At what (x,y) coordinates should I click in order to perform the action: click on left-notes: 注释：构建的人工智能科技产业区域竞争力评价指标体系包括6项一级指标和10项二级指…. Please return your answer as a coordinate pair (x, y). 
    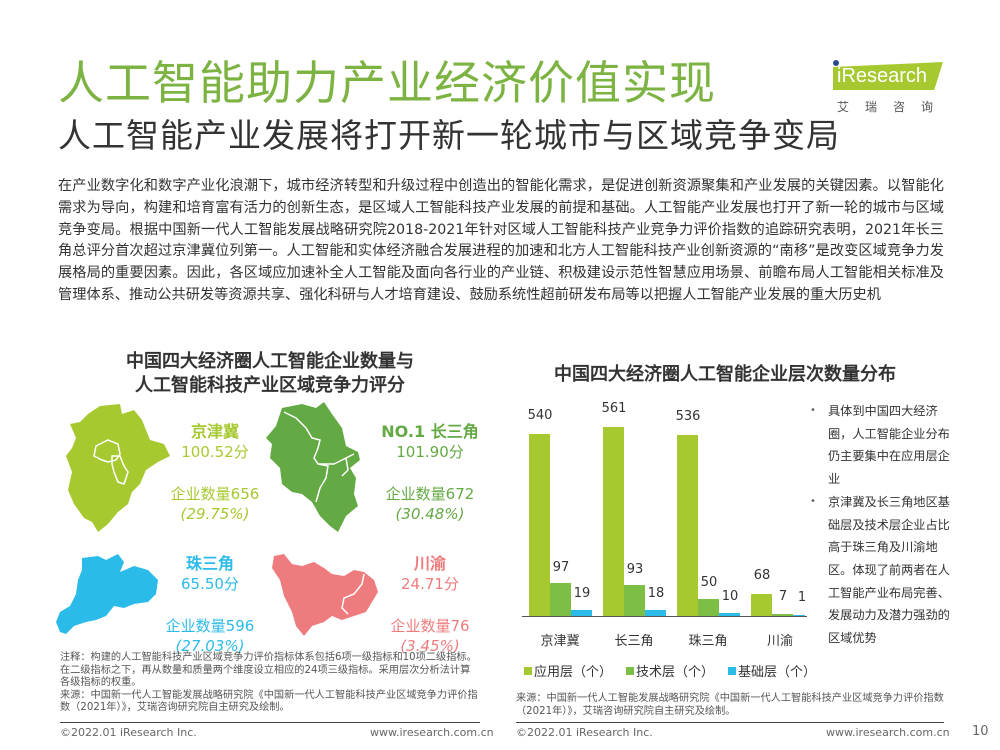
    Looking at the image, I should click on (270, 683).